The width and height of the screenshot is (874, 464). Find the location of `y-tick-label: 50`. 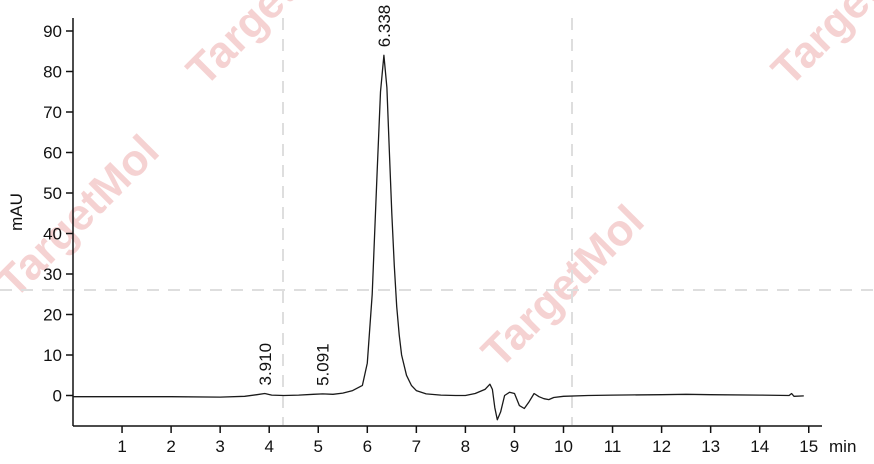

y-tick-label: 50 is located at coordinates (52, 193).